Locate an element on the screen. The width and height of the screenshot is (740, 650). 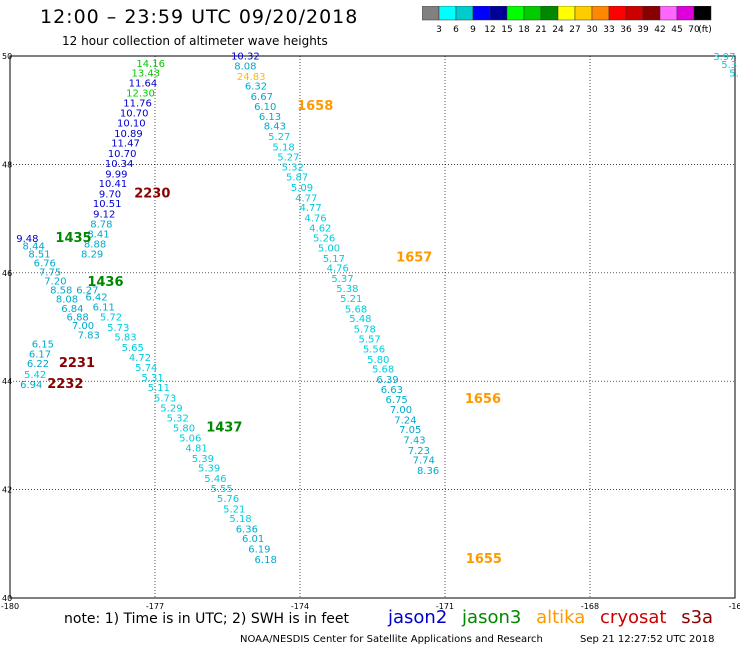
wave-height-value: 7.83 is located at coordinates (89, 335).